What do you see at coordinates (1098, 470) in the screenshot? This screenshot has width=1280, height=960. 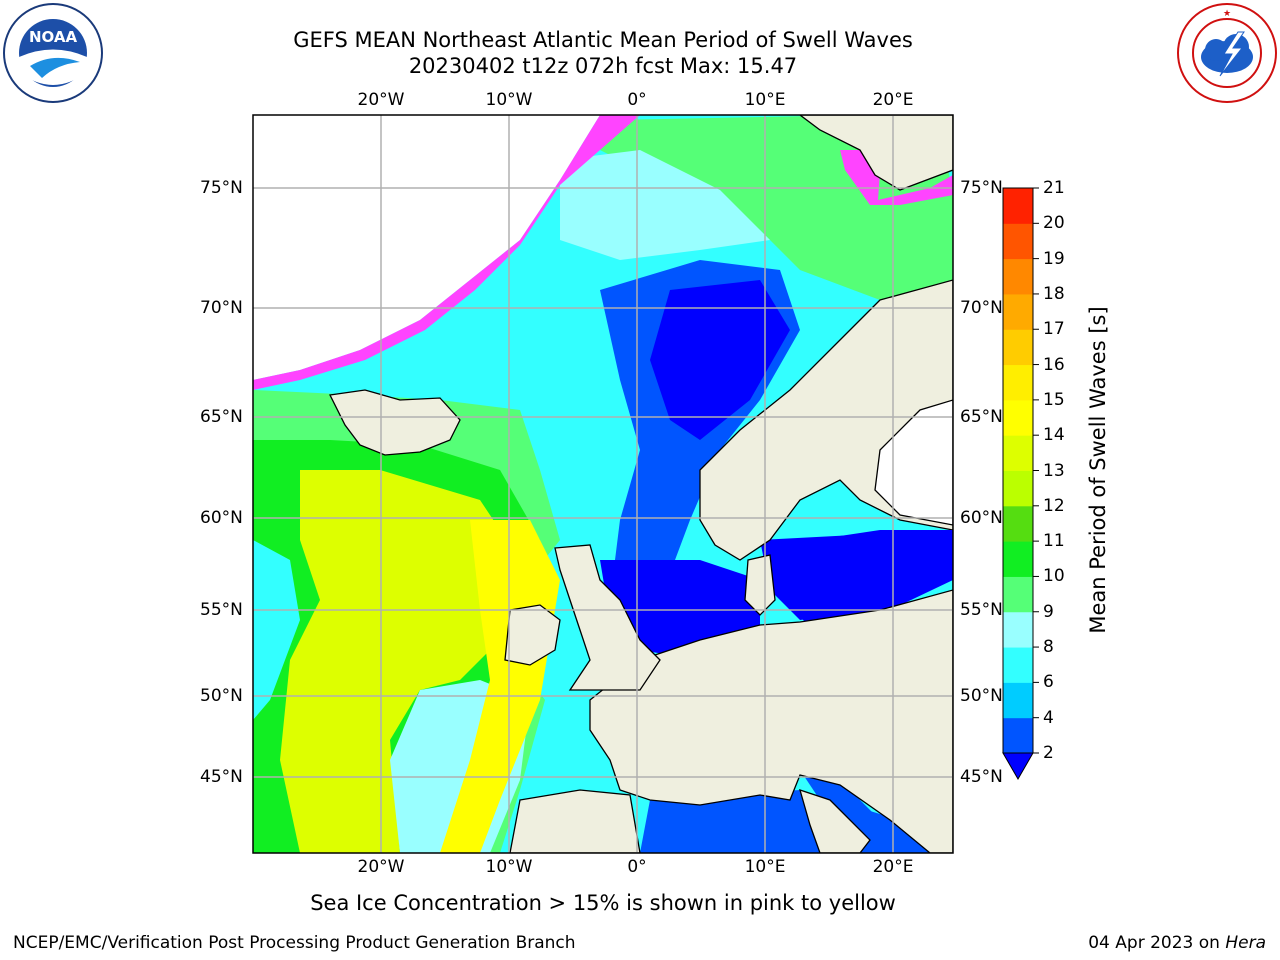 I see `colorbar-label: Mean Period of Swell Waves [s]` at bounding box center [1098, 470].